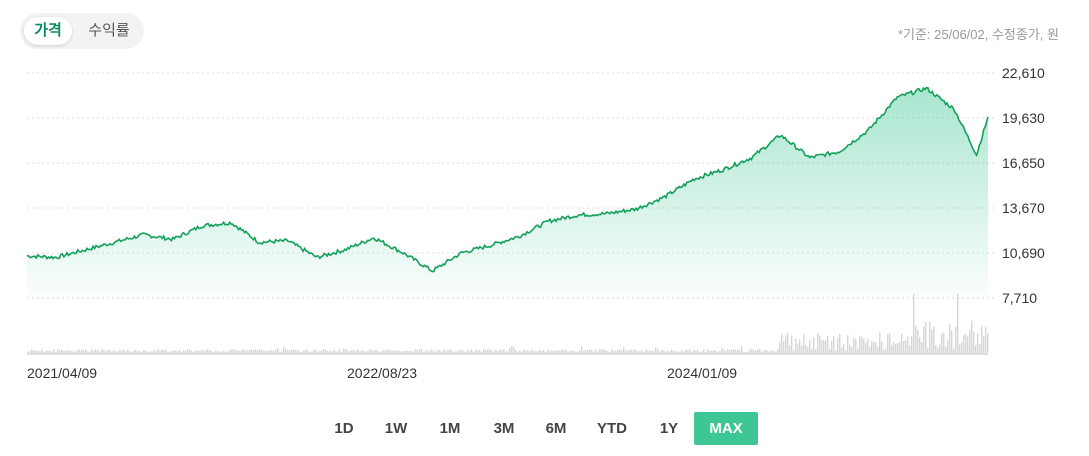 This screenshot has width=1089, height=456. I want to click on range-button-1y: 1Y, so click(669, 428).